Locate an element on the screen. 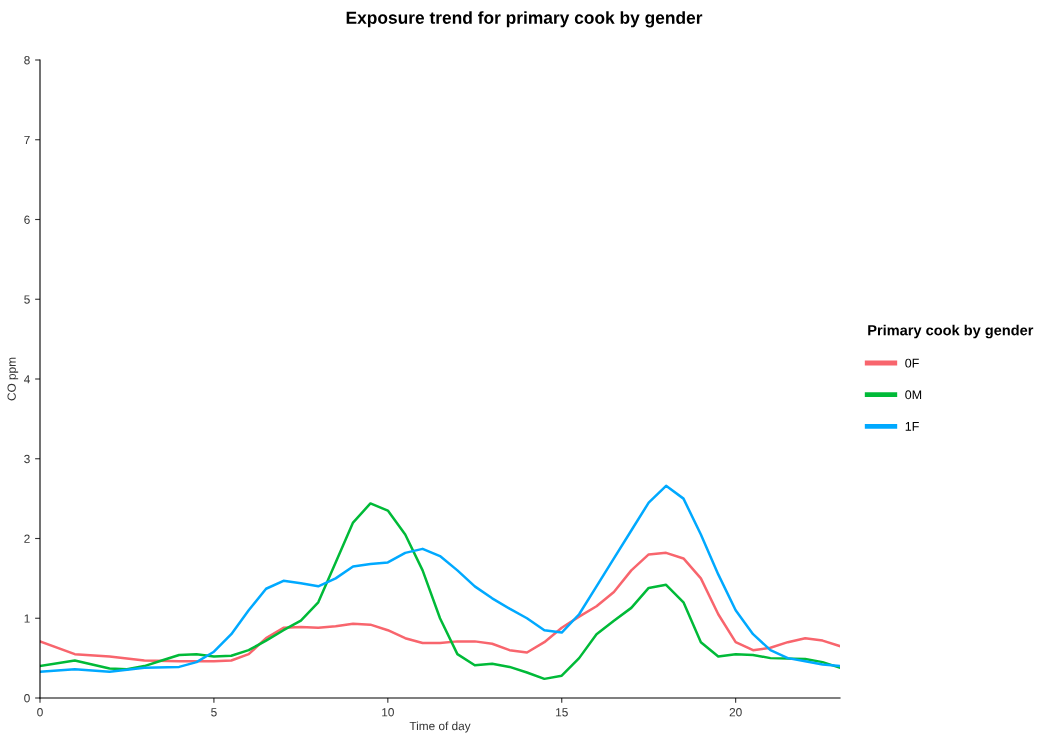  y-tick-label: 6 is located at coordinates (27, 219).